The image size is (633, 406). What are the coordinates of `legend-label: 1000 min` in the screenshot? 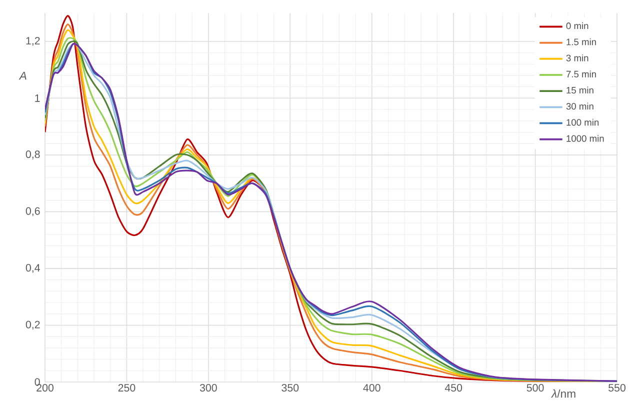 It's located at (585, 138).